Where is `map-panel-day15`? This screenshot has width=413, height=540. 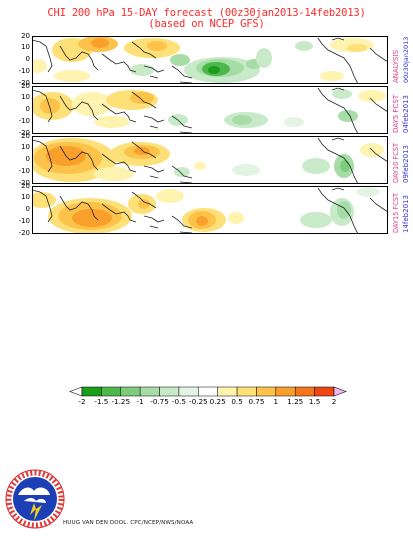 map-panel-day15 is located at coordinates (210, 210).